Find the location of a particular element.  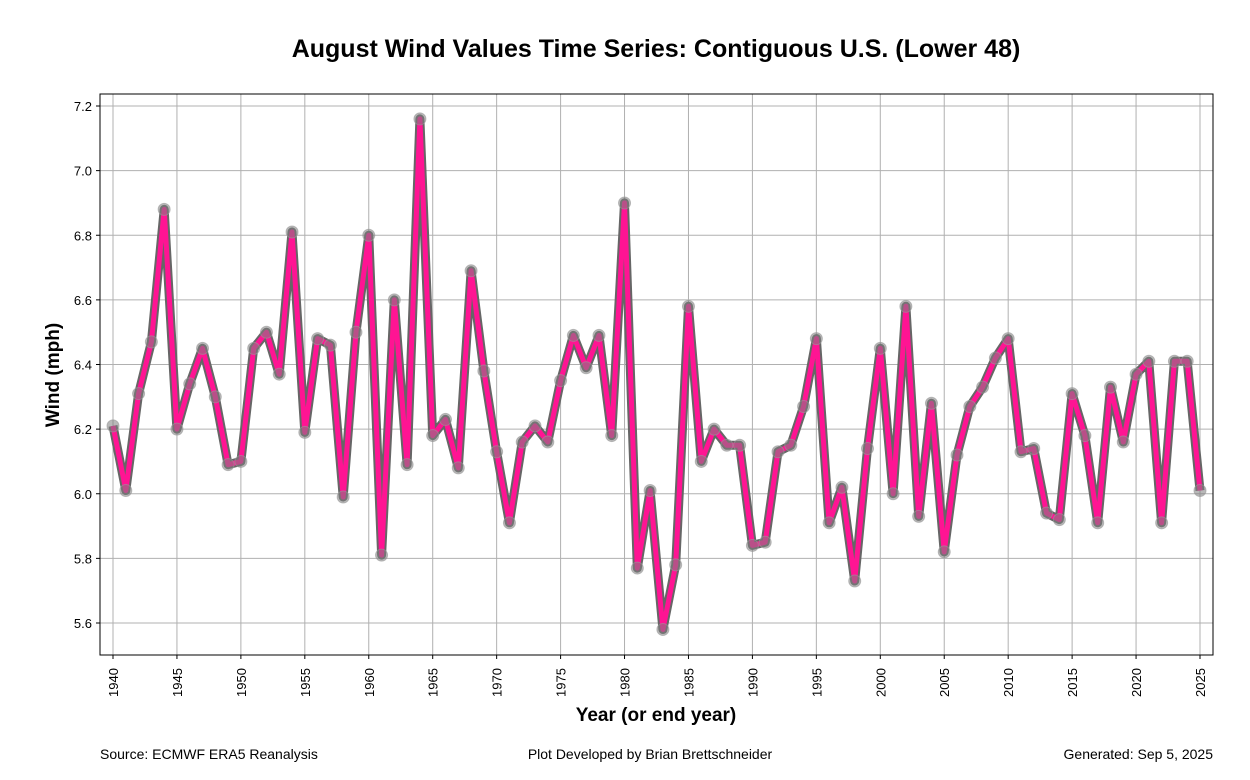

x-tick-label: 2025 is located at coordinates (1200, 682).